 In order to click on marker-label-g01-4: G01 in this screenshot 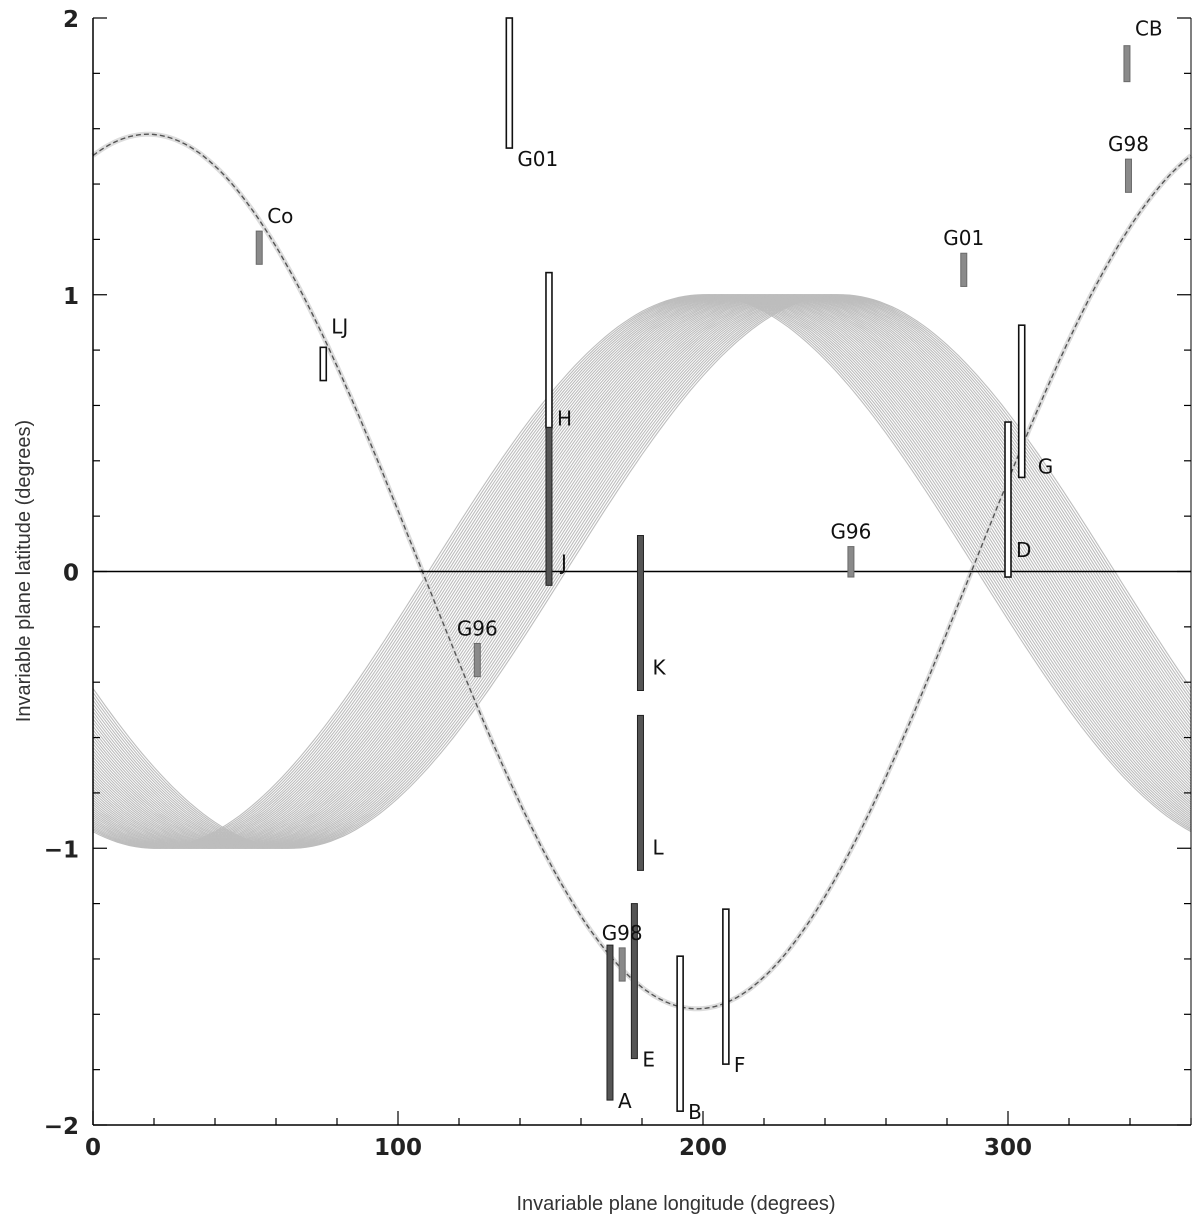, I will do `click(963, 238)`.